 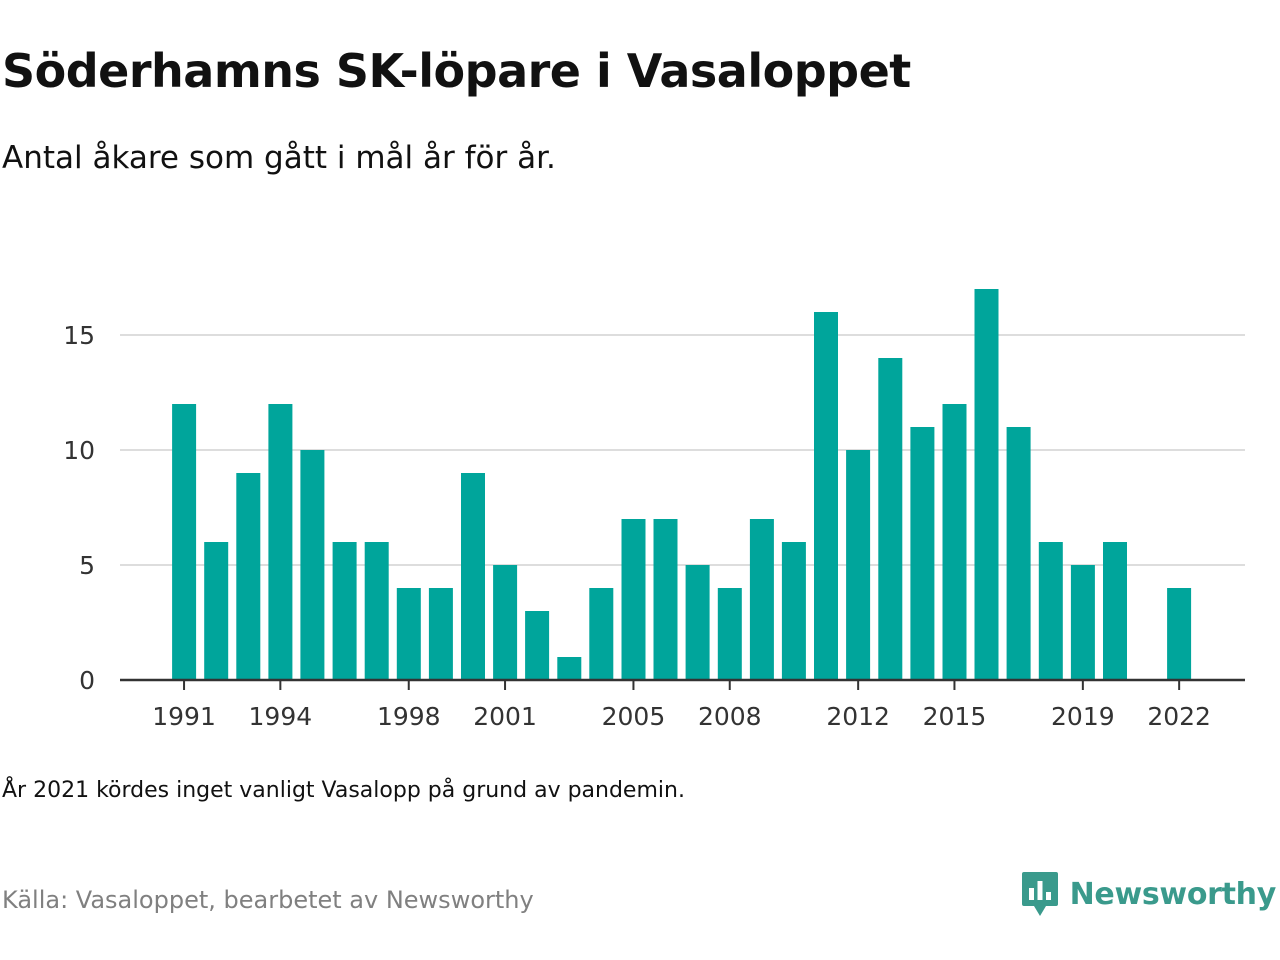 I want to click on bar-1992, so click(x=216, y=611).